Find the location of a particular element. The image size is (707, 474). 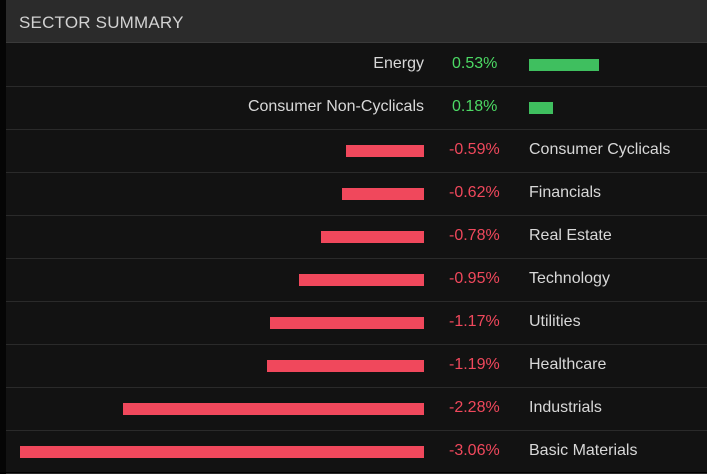

sector-row: -3.06% Basic Materials is located at coordinates (356, 452).